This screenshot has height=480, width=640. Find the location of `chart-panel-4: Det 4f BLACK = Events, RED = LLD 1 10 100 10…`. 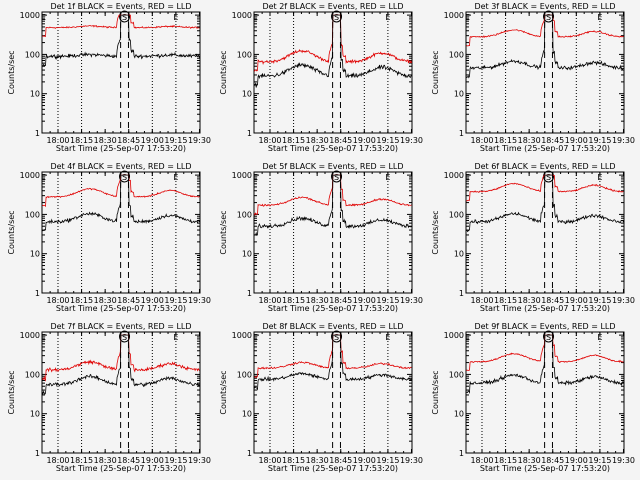

chart-panel-4: Det 4f BLACK = Events, RED = LLD 1 10 100 10… is located at coordinates (109, 237).